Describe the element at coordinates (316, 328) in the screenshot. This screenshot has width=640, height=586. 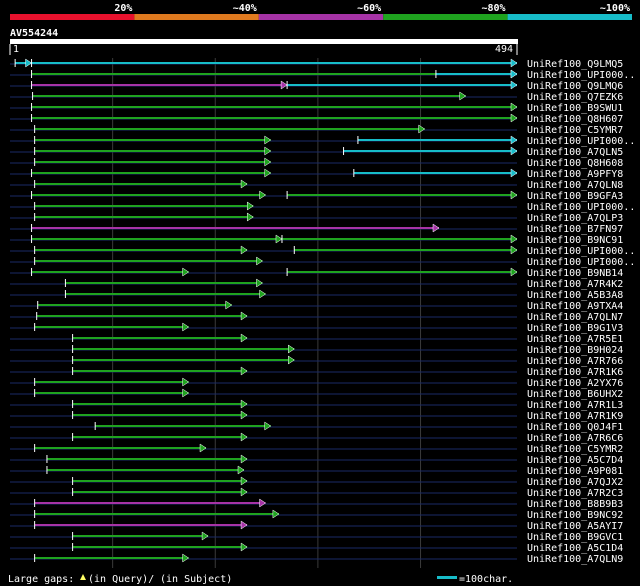
I see `hit-row: UniRef100_B9G1V3` at that location.